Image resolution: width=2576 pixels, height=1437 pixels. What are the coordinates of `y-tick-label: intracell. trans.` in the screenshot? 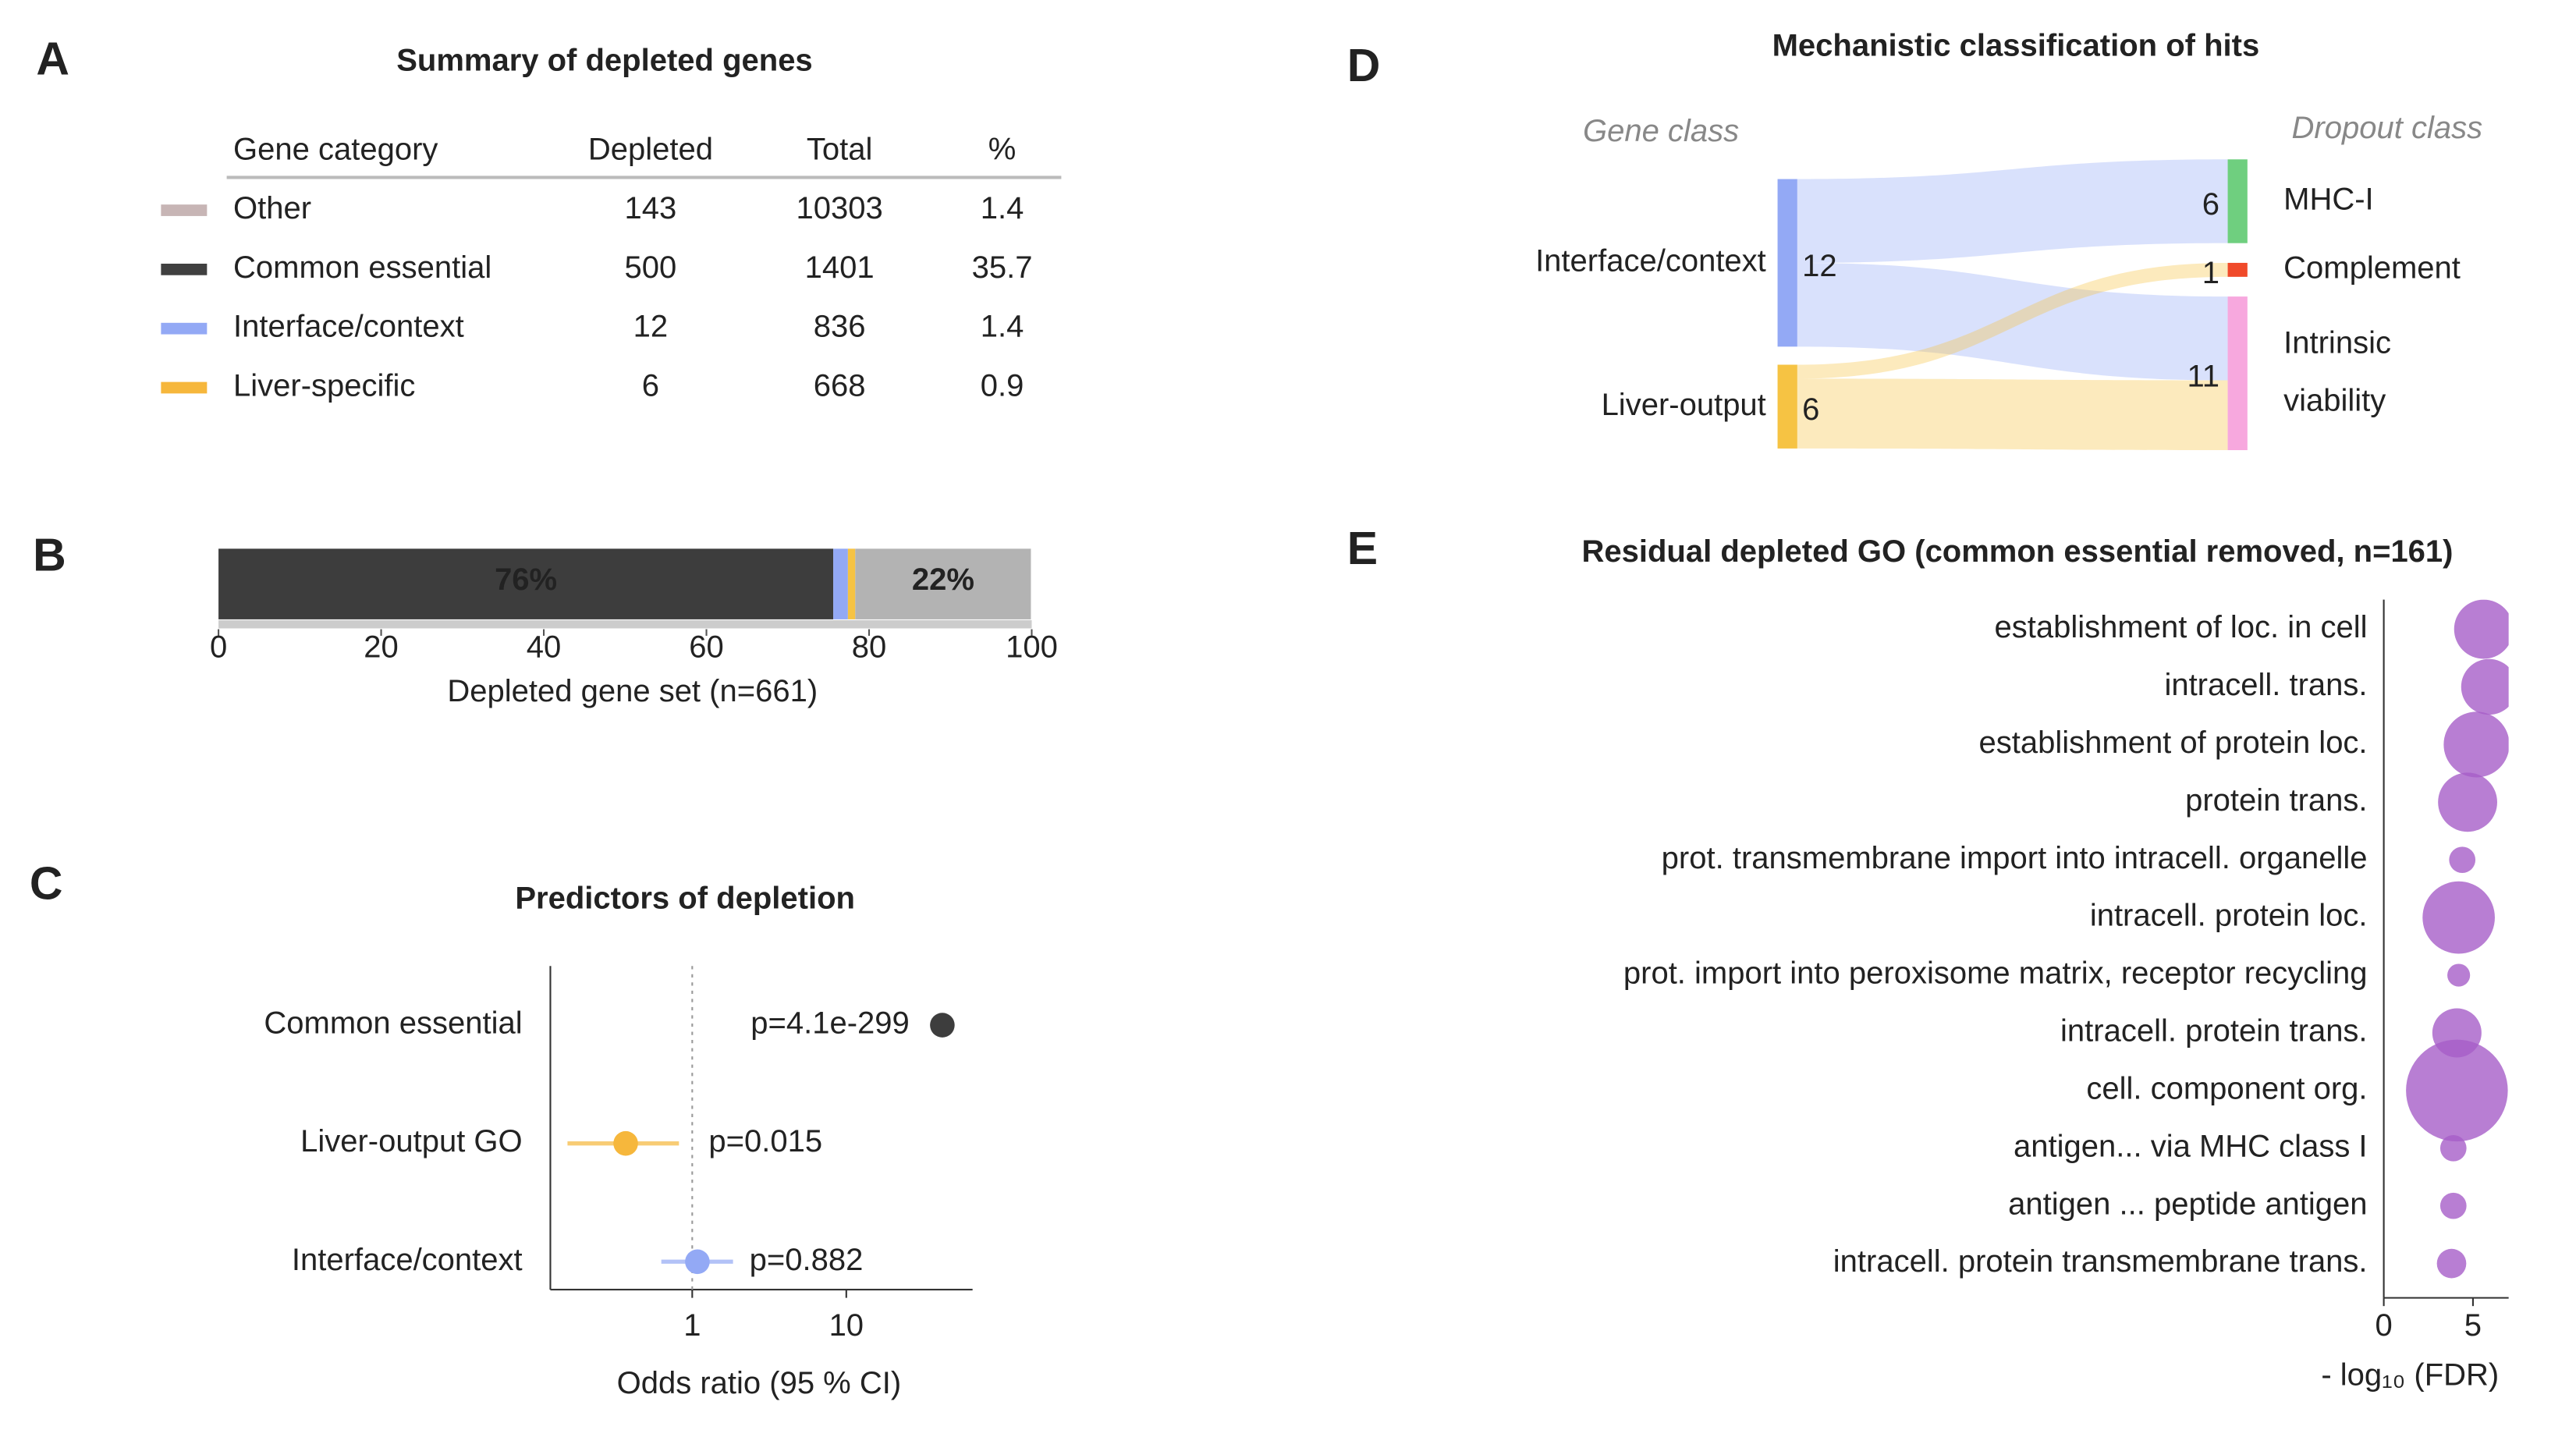 It's located at (2265, 685).